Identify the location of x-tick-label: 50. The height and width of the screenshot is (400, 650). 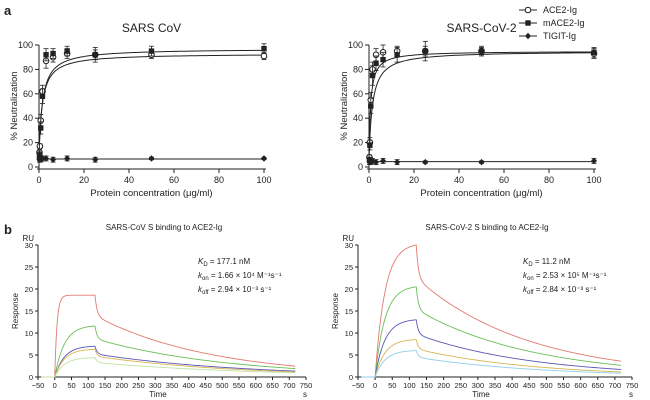
(392, 385).